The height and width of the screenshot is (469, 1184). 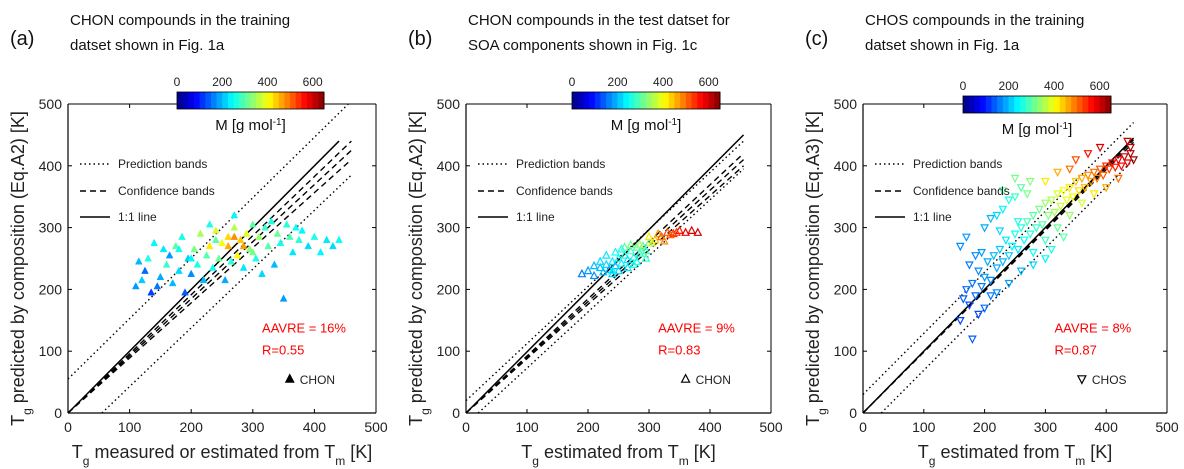 What do you see at coordinates (713, 380) in the screenshot?
I see `series-label: CHON` at bounding box center [713, 380].